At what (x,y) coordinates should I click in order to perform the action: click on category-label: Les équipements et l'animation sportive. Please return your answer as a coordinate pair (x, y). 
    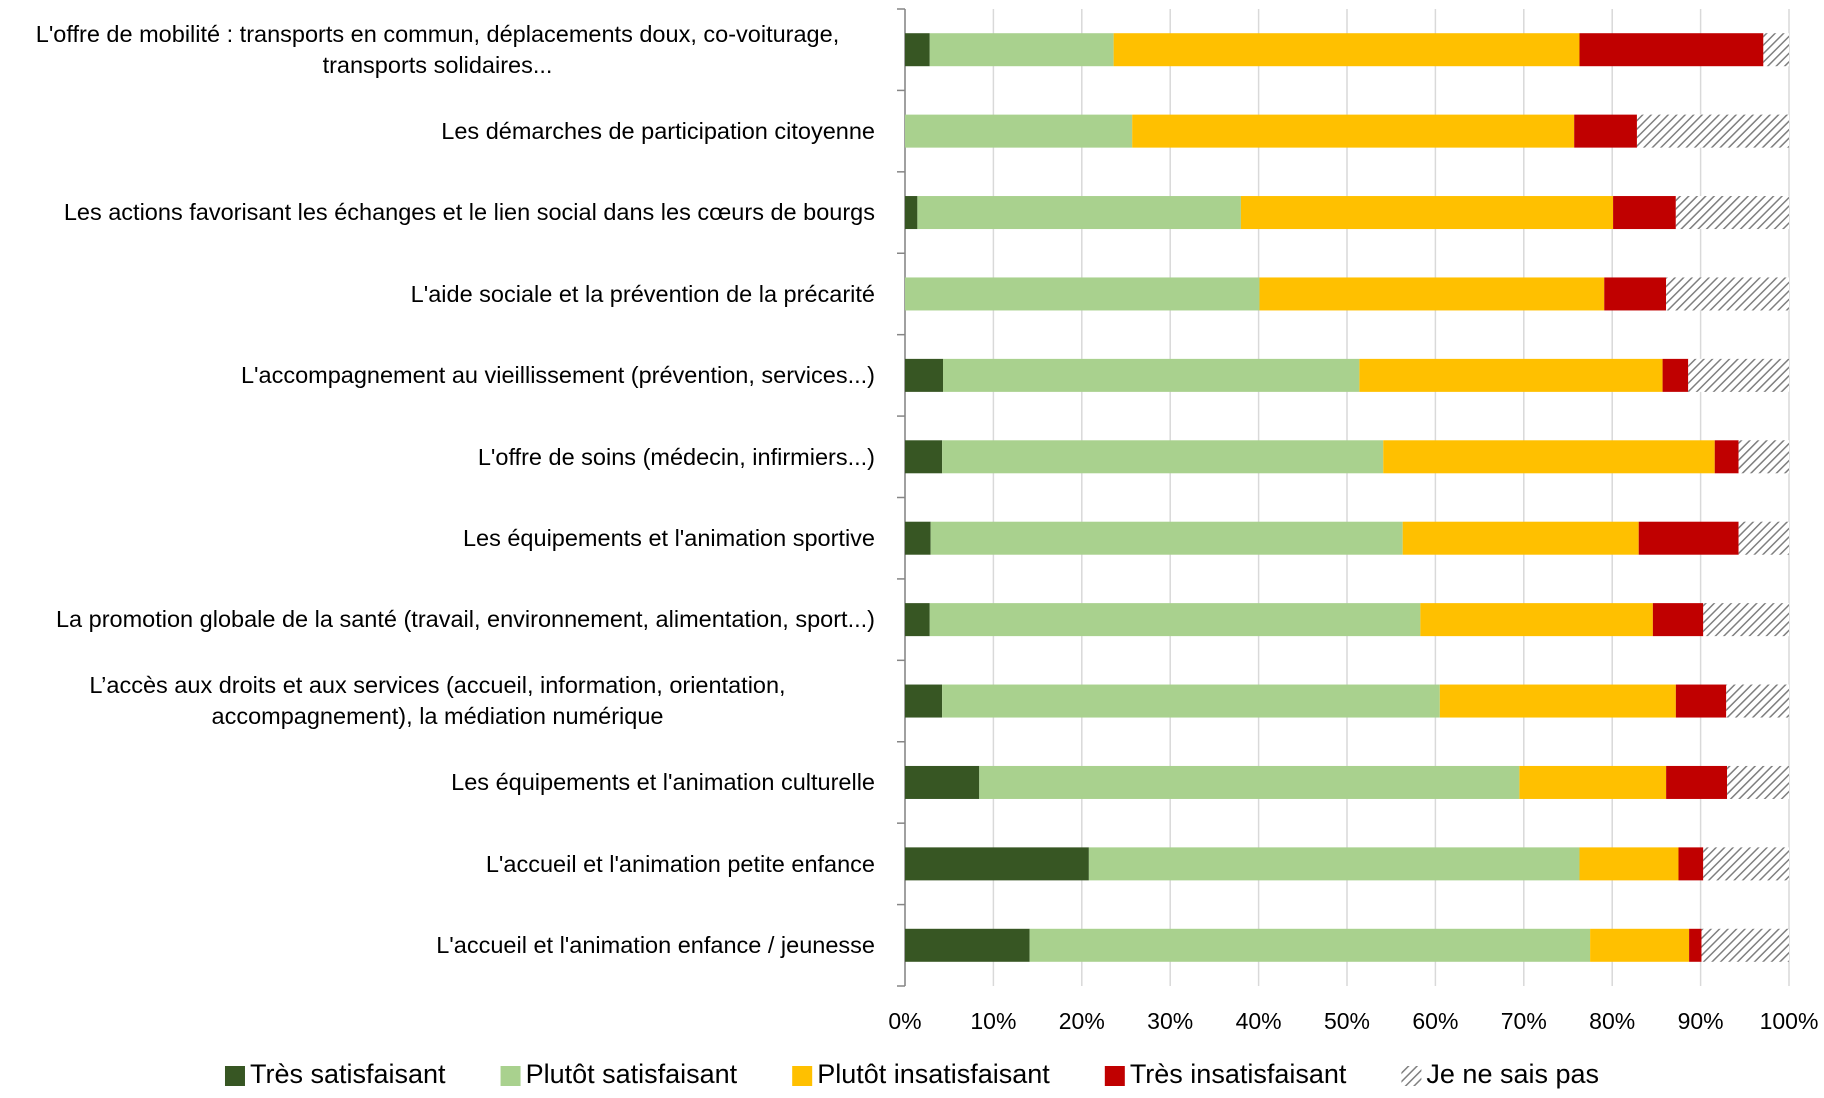
    Looking at the image, I should click on (668, 537).